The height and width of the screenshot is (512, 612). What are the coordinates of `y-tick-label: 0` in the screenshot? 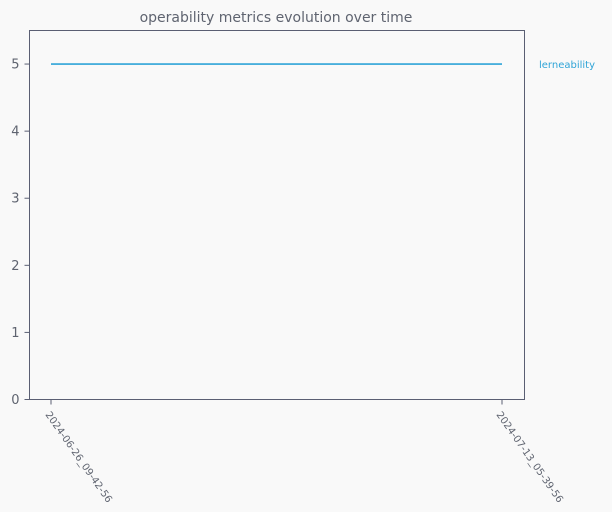 It's located at (15, 400).